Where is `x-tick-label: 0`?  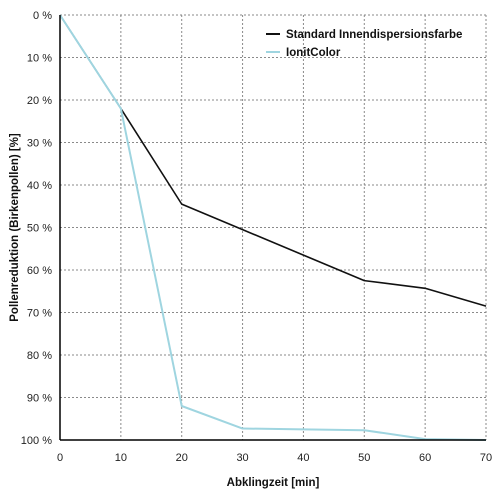 x-tick-label: 0 is located at coordinates (60, 458).